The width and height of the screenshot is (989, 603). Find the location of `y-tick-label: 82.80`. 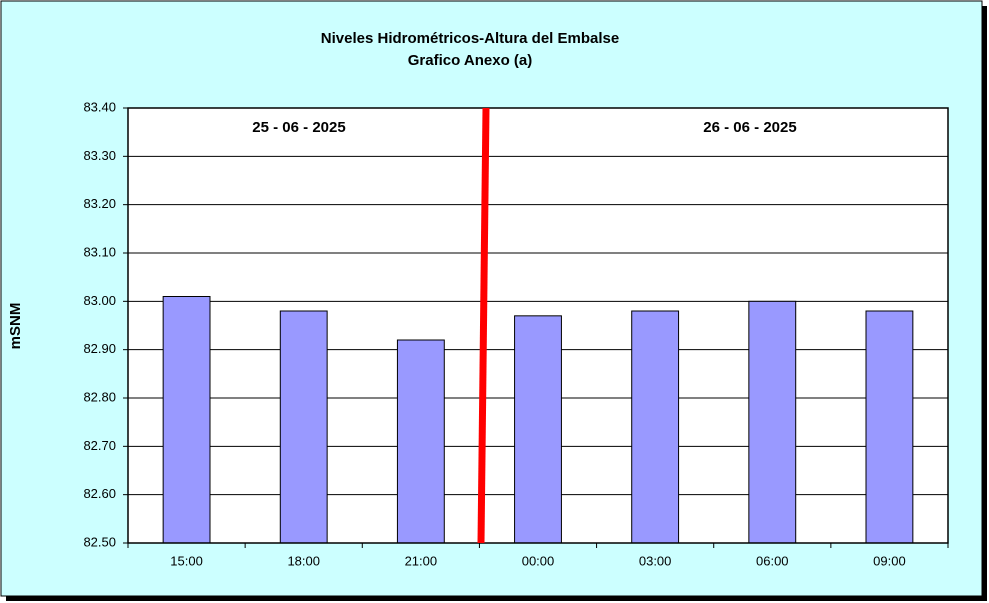

y-tick-label: 82.80 is located at coordinates (99, 396).